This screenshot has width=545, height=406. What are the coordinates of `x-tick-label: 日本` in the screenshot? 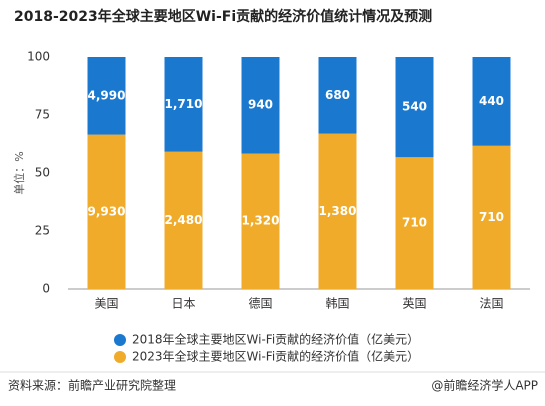 It's located at (183, 304).